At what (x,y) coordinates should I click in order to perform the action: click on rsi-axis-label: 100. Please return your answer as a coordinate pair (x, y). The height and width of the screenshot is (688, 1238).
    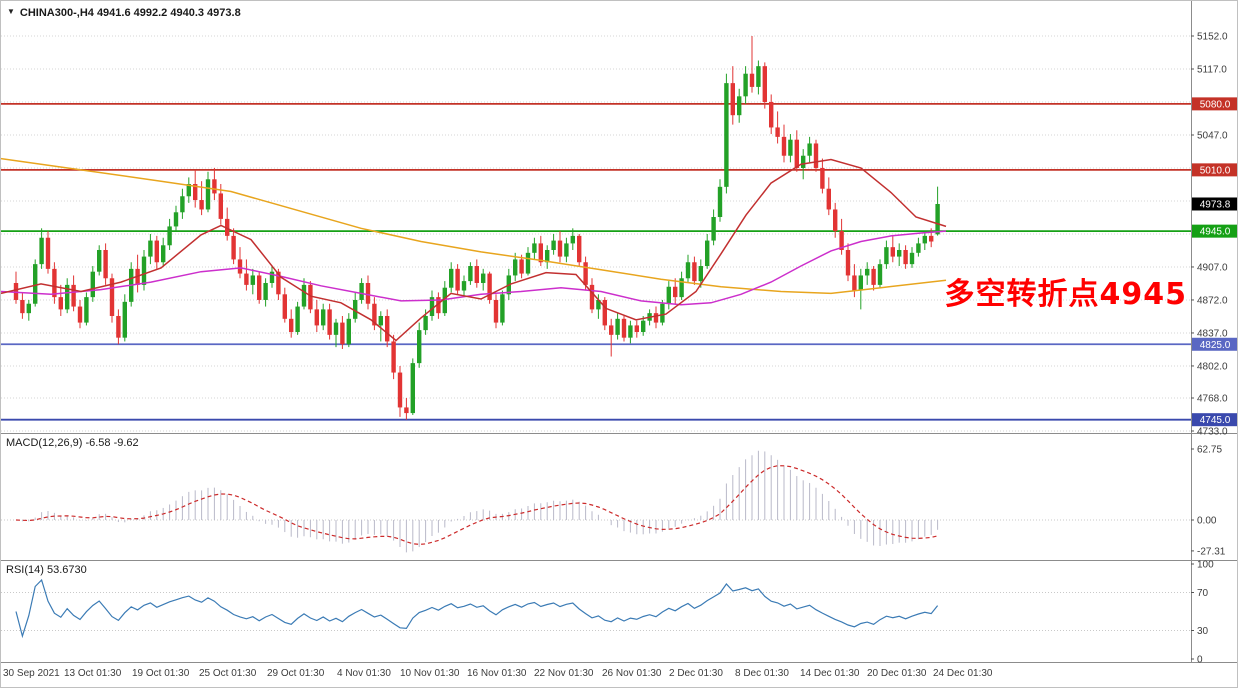
    Looking at the image, I should click on (1205, 565).